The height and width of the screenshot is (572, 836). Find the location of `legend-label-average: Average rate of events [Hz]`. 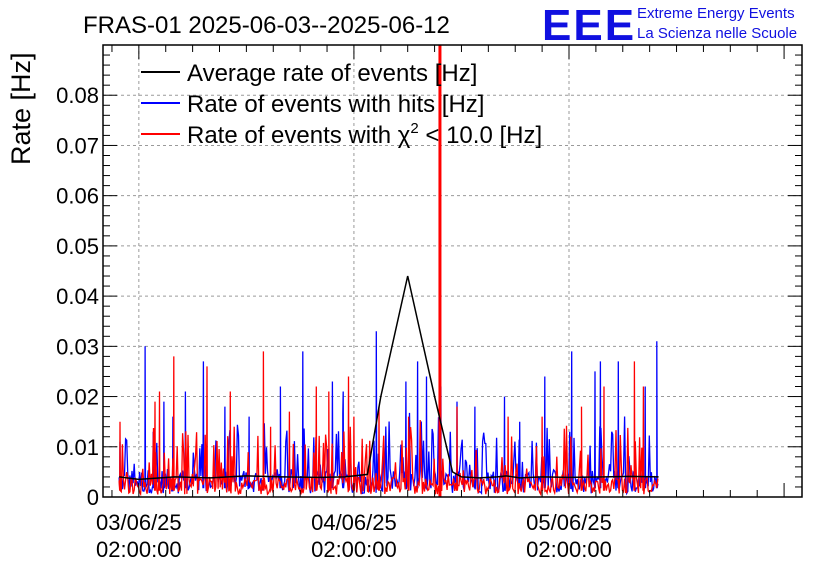

legend-label-average: Average rate of events [Hz] is located at coordinates (332, 73).